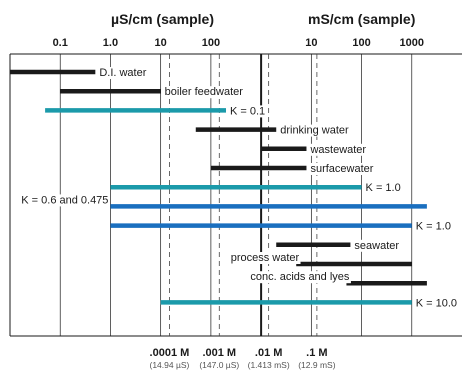 The height and width of the screenshot is (377, 472). I want to click on range-label: D.I. water, so click(122, 73).